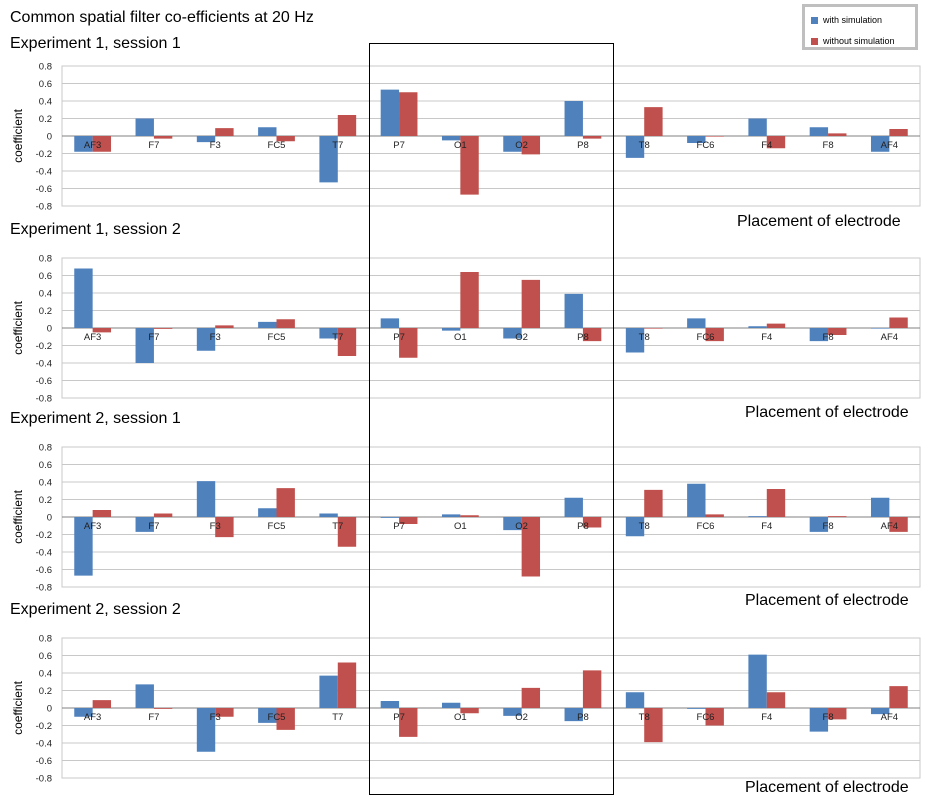  I want to click on legend-item-with-simulation: with simulation, so click(846, 20).